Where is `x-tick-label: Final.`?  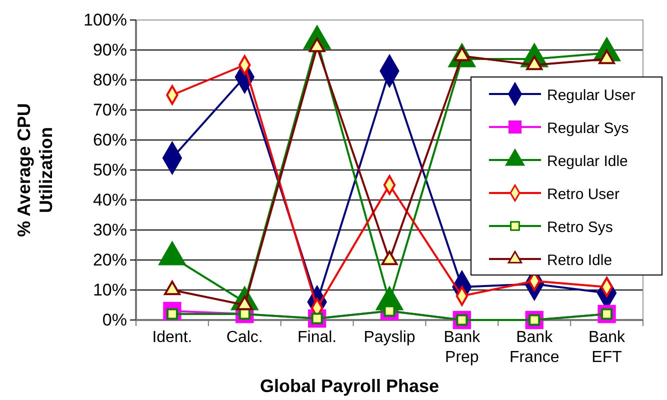 x-tick-label: Final. is located at coordinates (317, 337).